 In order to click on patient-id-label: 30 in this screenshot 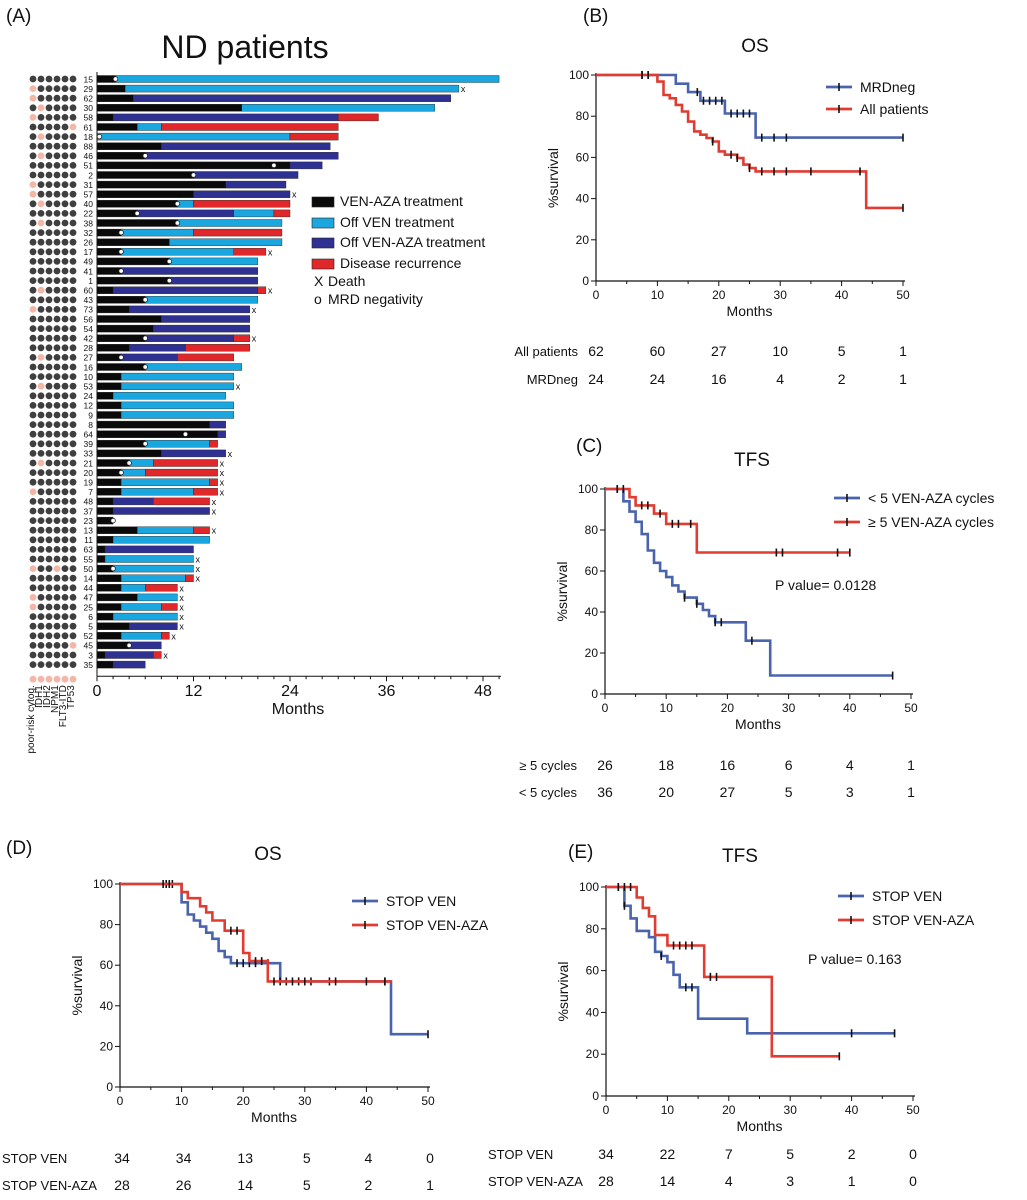, I will do `click(89, 108)`.